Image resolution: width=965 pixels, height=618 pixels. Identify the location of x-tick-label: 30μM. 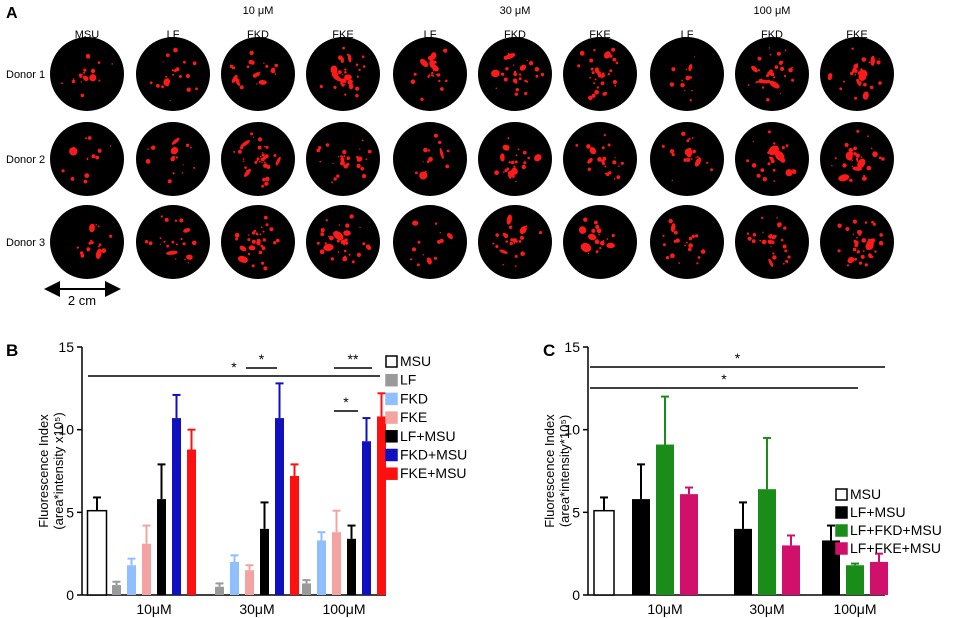
(766, 609).